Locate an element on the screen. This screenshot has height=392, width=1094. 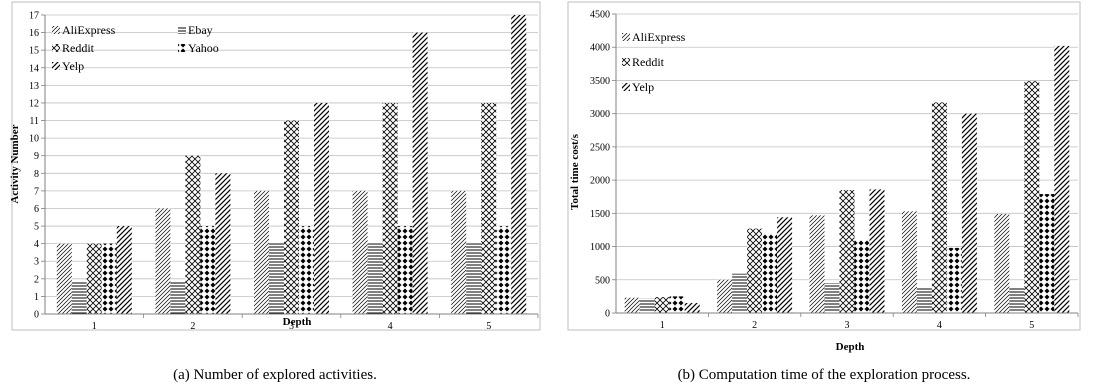
bar-reddit-depth-4: Reddit: 12 is located at coordinates (390, 208).